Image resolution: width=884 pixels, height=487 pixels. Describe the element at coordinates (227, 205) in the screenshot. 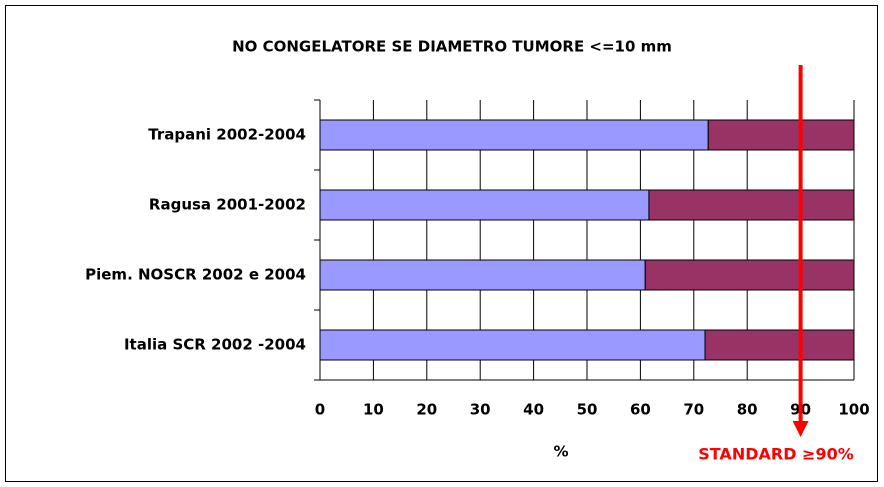

I see `y-tick-label: Ragusa 2001-2002` at that location.